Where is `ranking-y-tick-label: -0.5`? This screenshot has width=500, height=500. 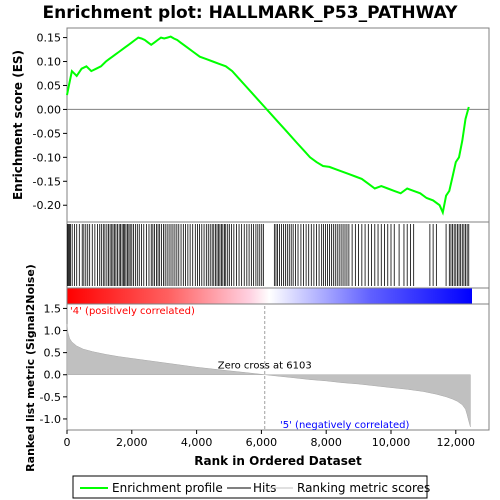
ranking-y-tick-label: -0.5 is located at coordinates (50, 397).